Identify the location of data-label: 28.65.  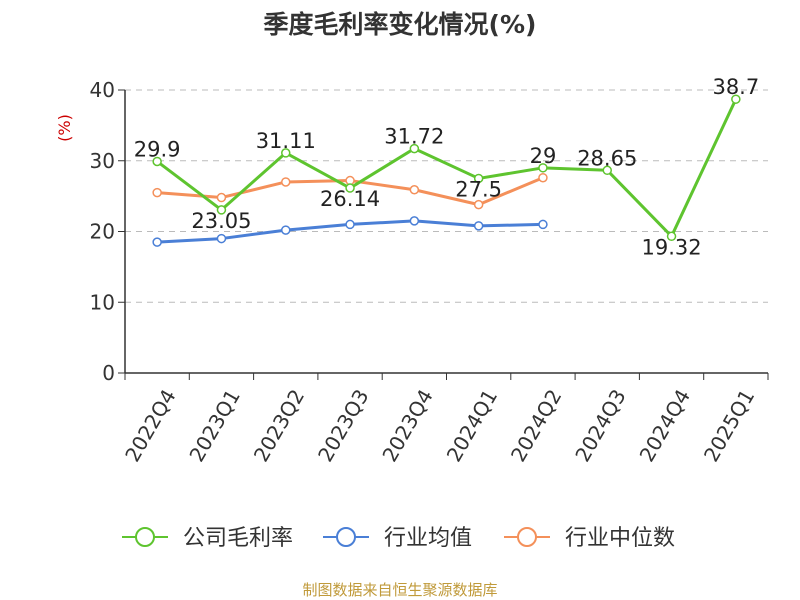
(607, 158).